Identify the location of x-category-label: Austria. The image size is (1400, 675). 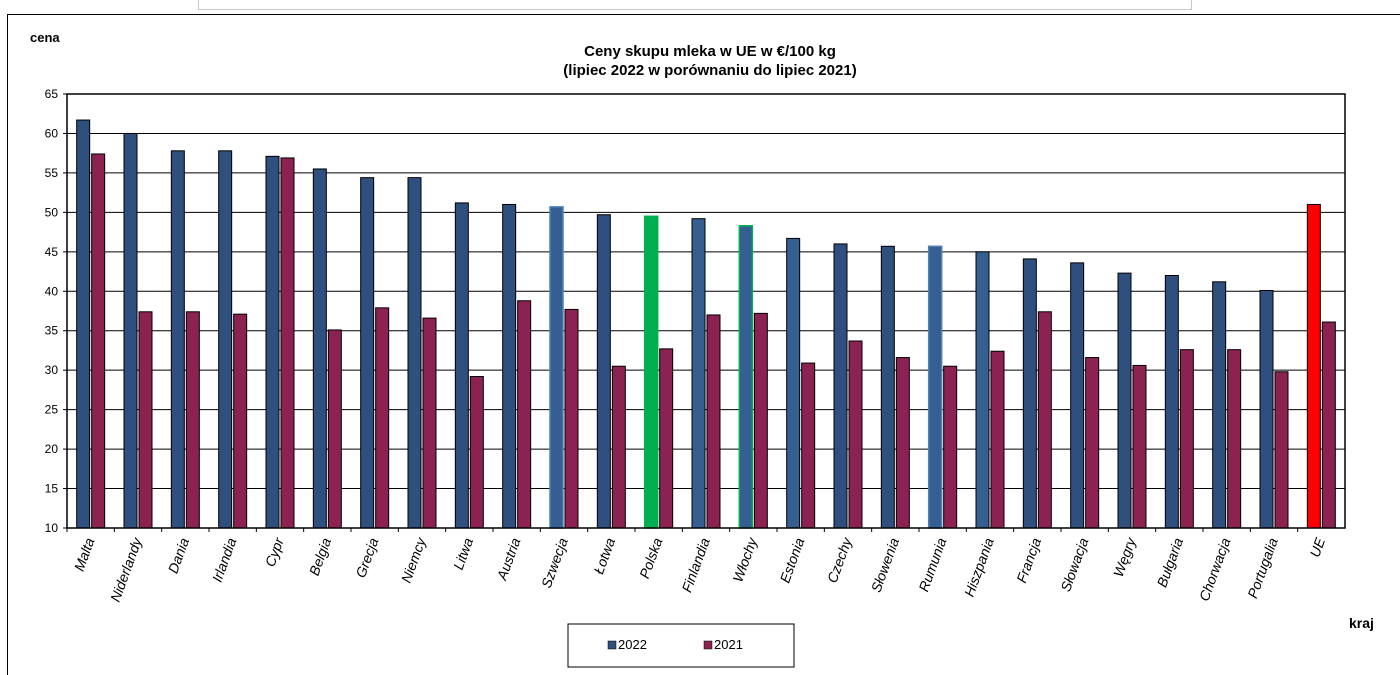
(508, 559).